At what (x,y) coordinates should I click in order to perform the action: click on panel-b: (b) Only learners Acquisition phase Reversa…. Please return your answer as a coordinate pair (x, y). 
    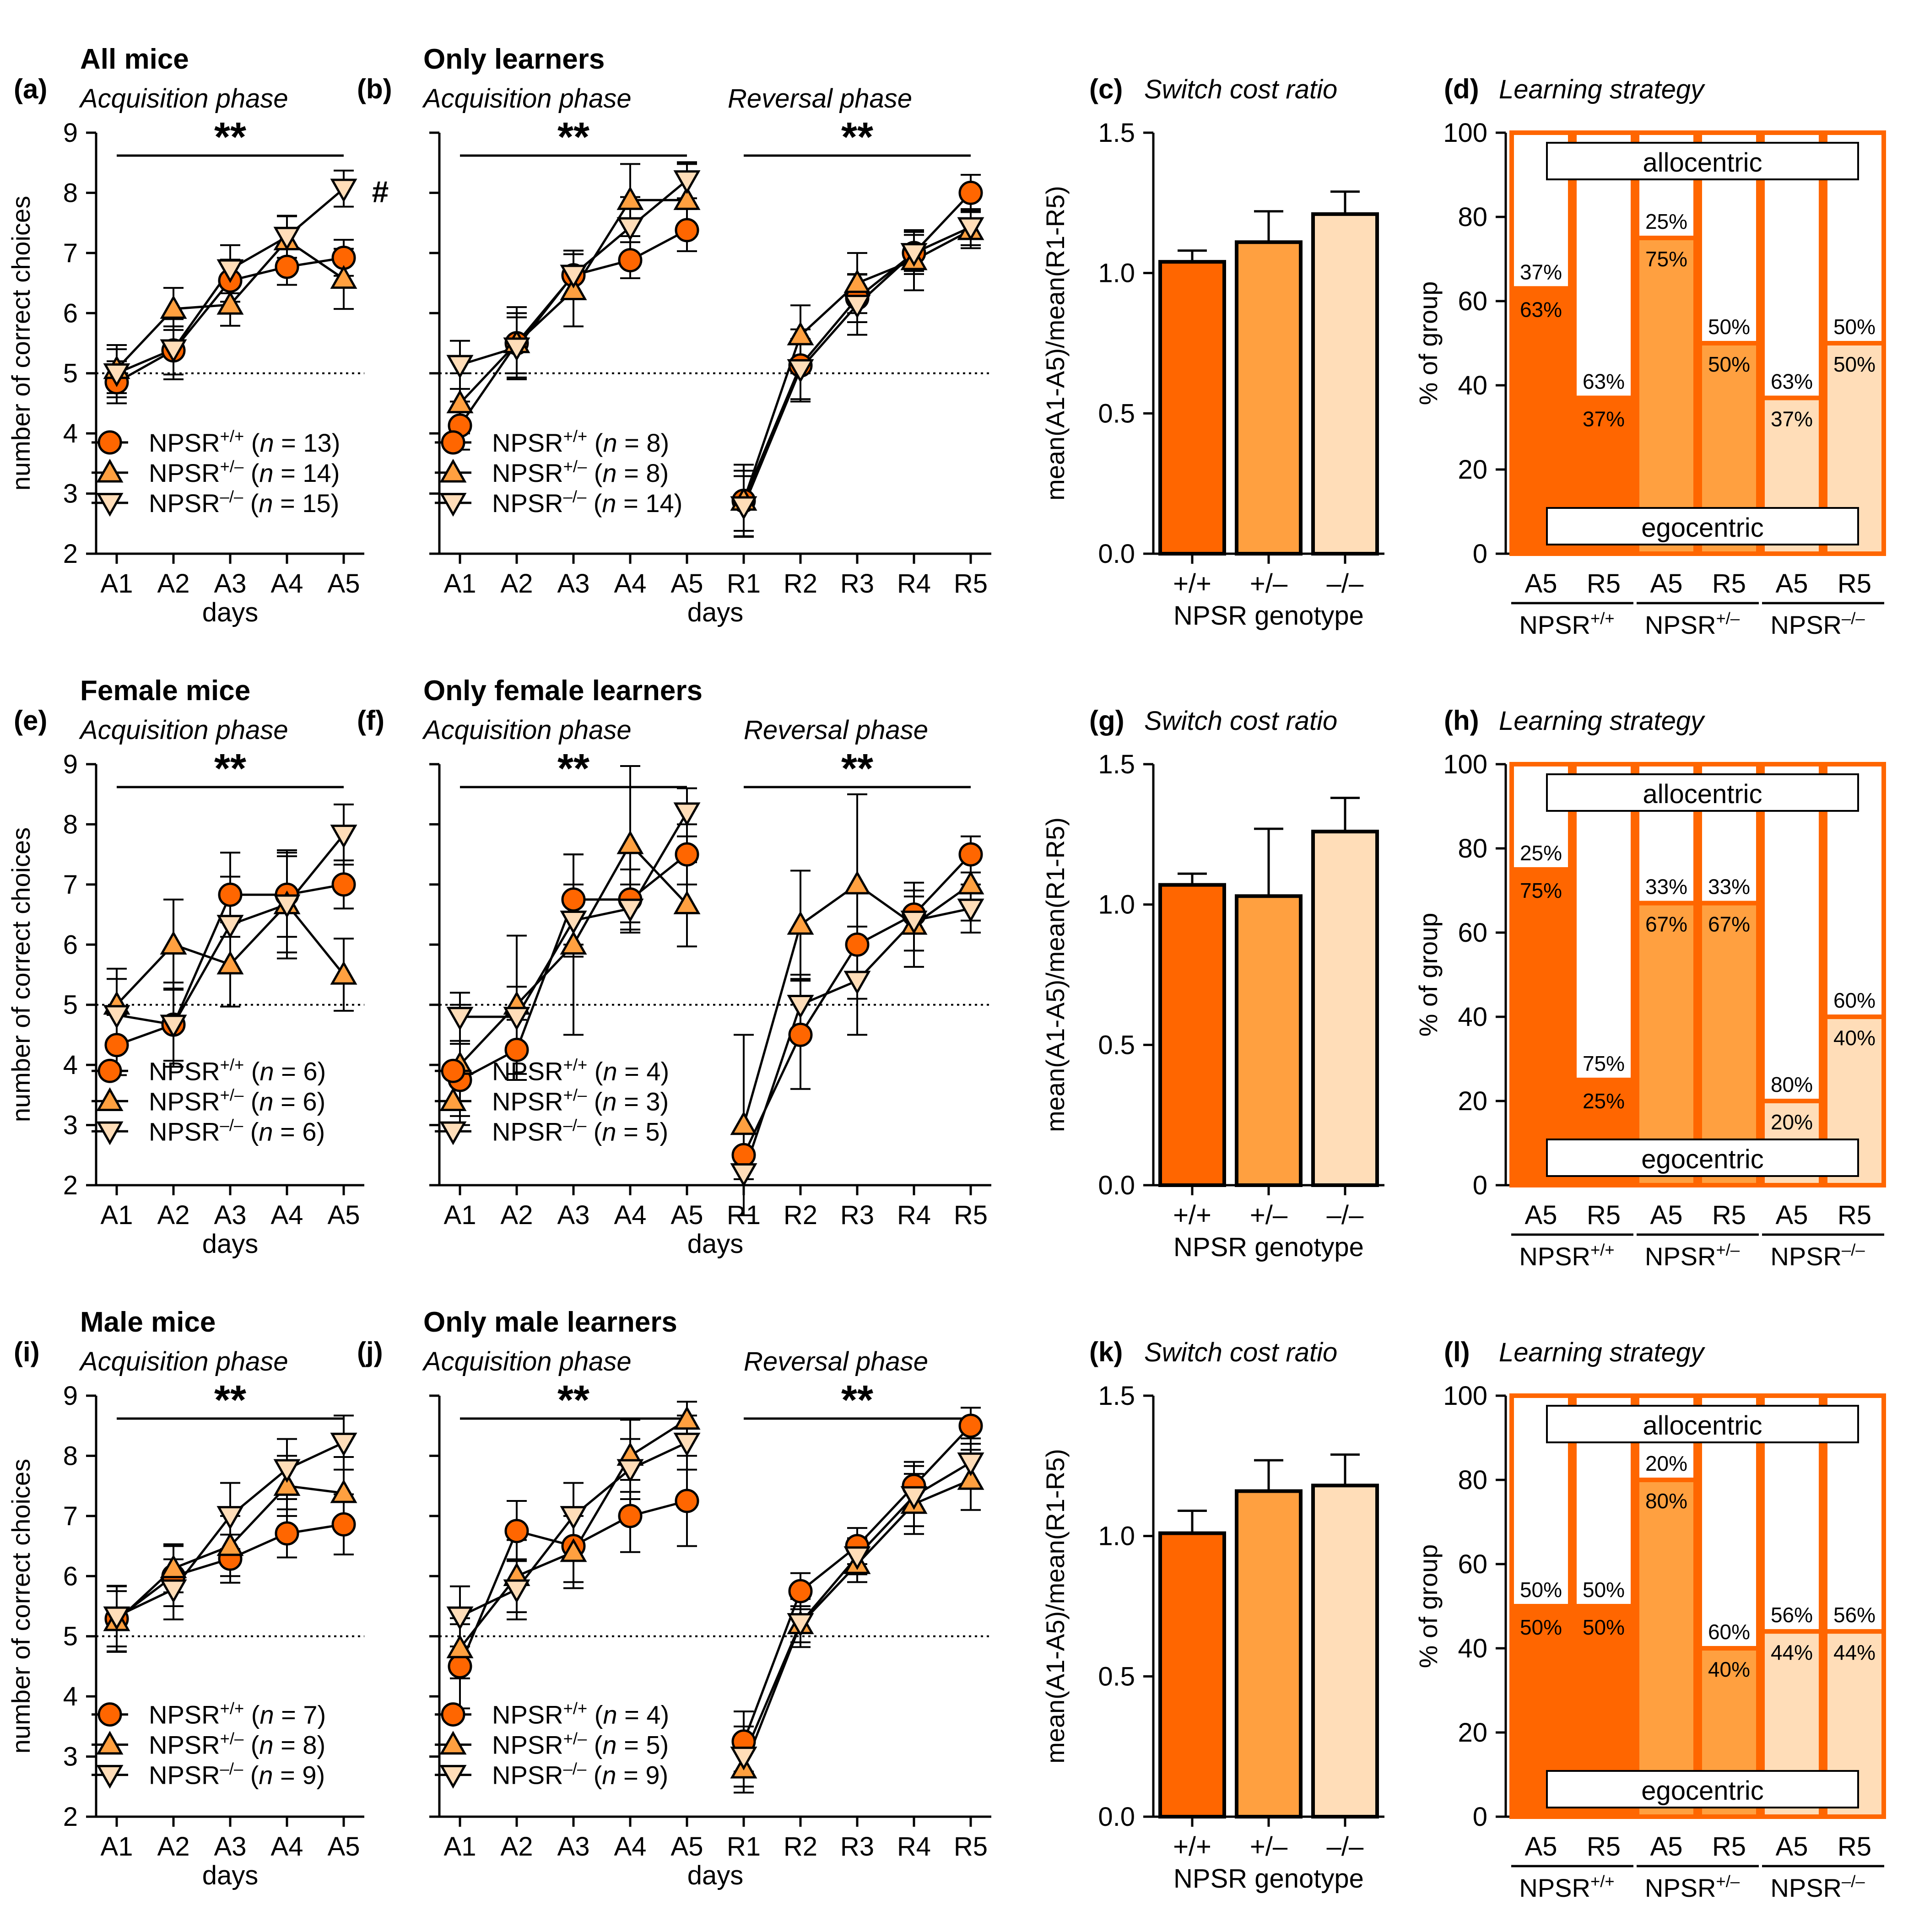
    Looking at the image, I should click on (674, 335).